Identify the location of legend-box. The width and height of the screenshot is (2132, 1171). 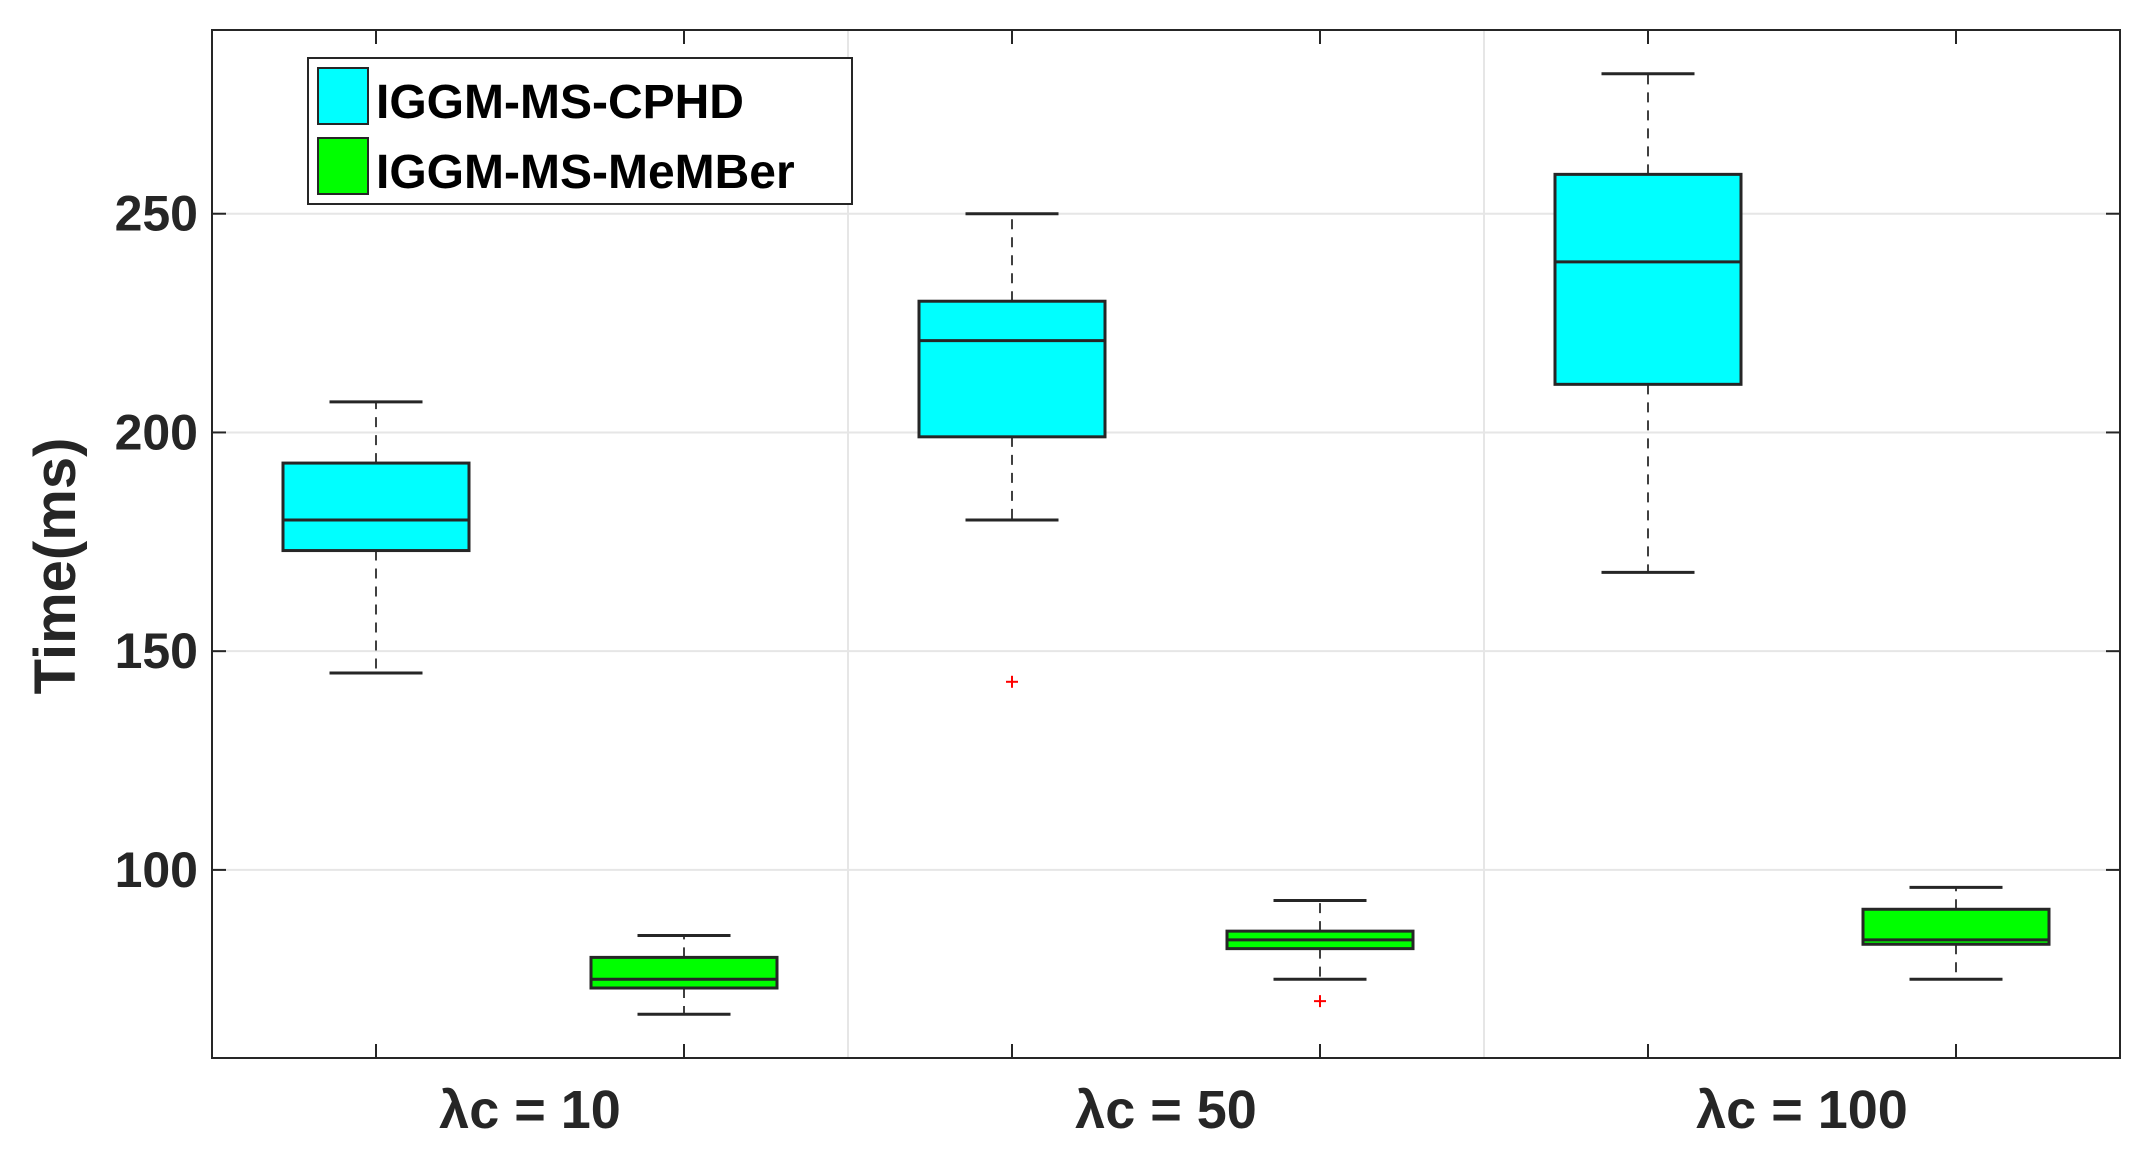
(580, 131).